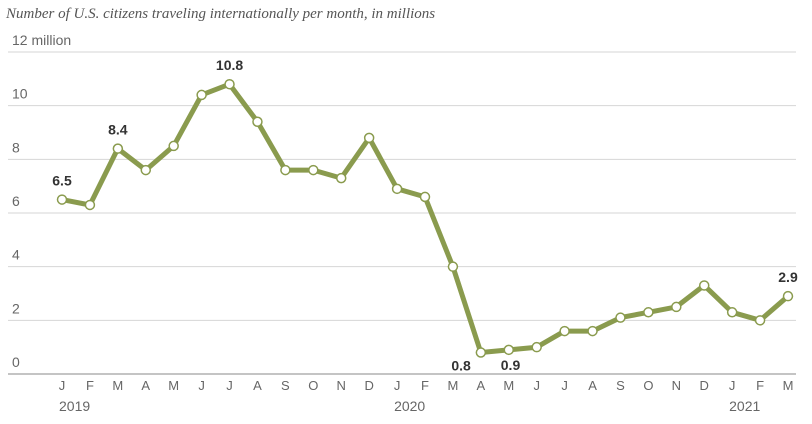 The image size is (812, 424). Describe the element at coordinates (74, 406) in the screenshot. I see `year-label-2019: 2019` at that location.